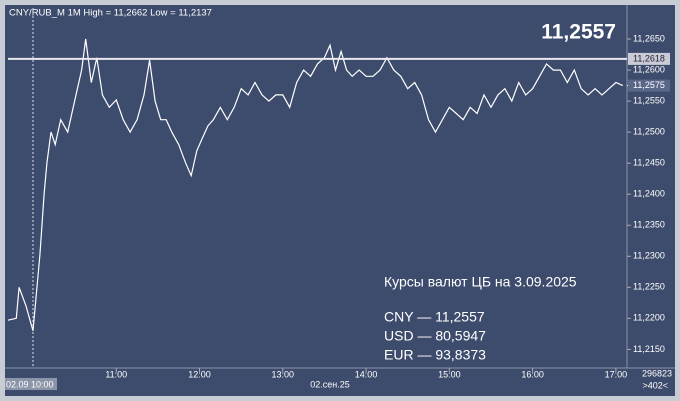  I want to click on annotation-line: CNY — 11,2557, so click(434, 317).